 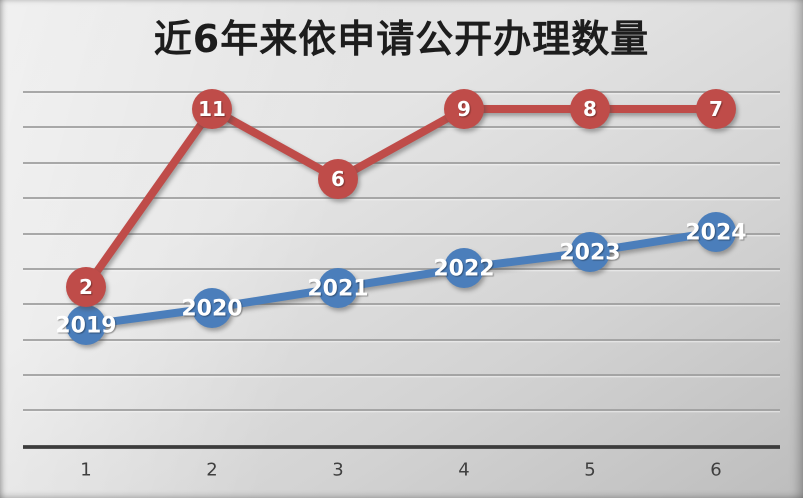 I want to click on data-point-label: 2019, so click(x=85, y=326).